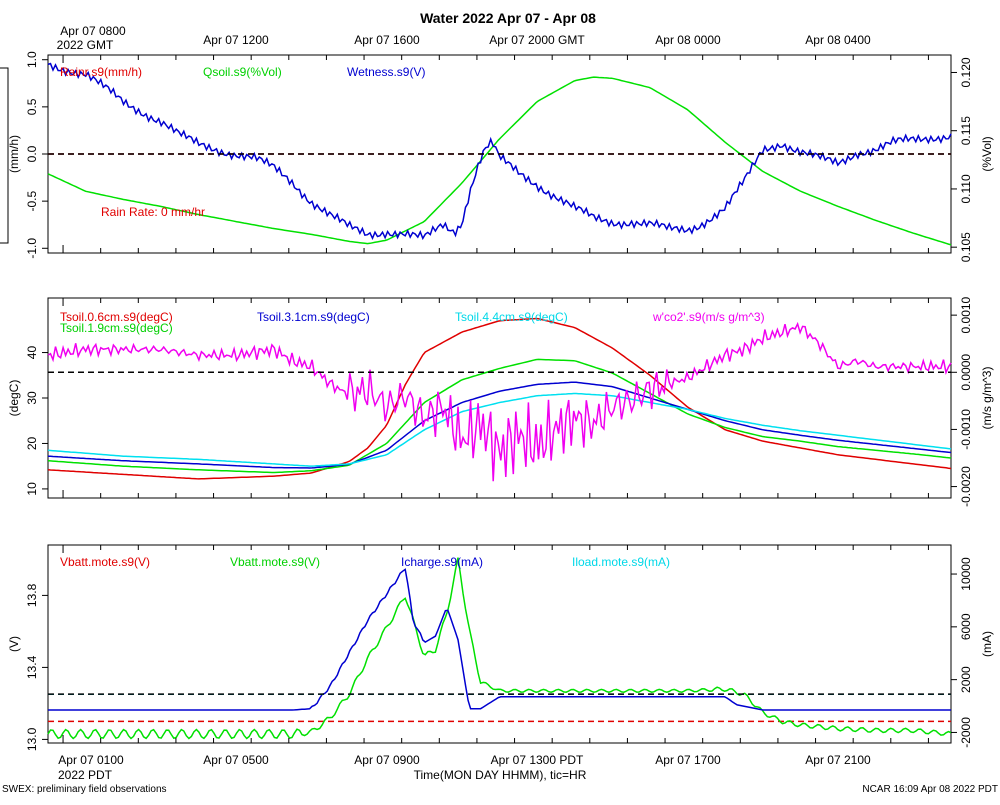 The image size is (1000, 805). I want to click on y-tick-label-left: 0.0, so click(32, 153).